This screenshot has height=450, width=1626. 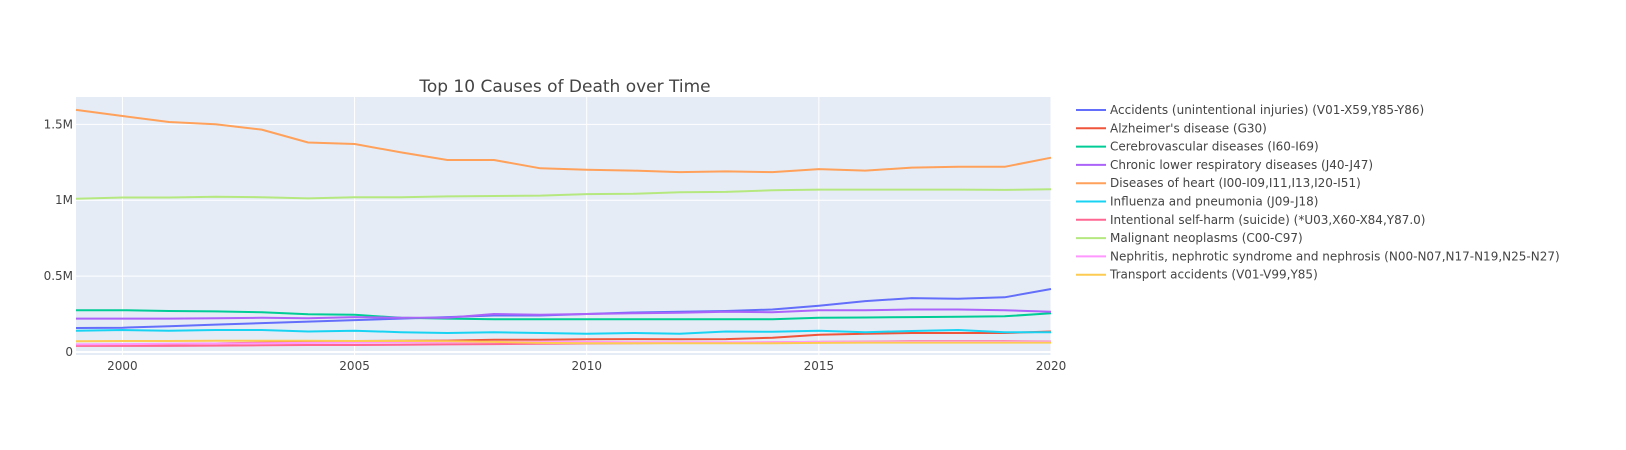 I want to click on chart-title: Top 10 Causes of Death over Time, so click(x=564, y=87).